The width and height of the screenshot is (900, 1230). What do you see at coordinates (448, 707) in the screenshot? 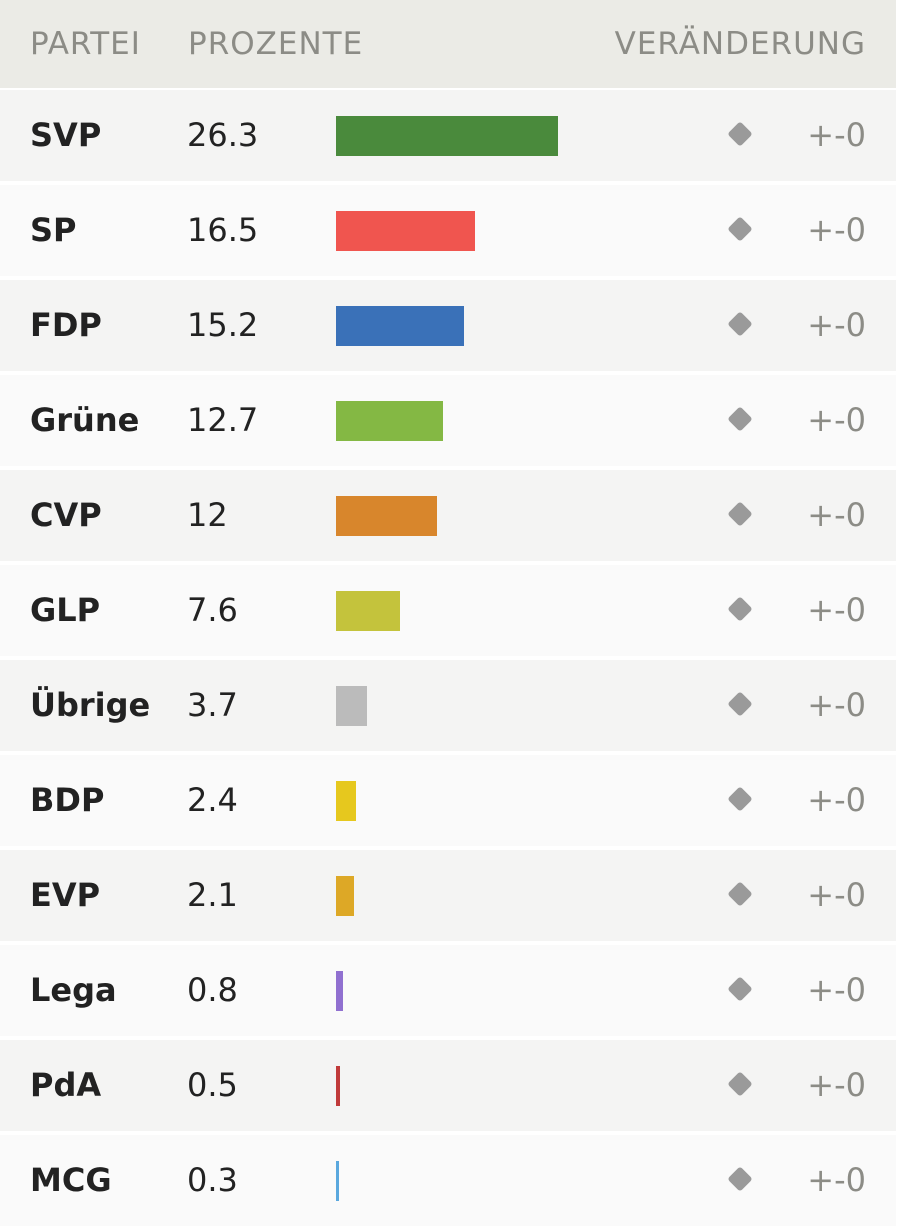
I see `table-row: Übrige 3.7 +-0` at bounding box center [448, 707].